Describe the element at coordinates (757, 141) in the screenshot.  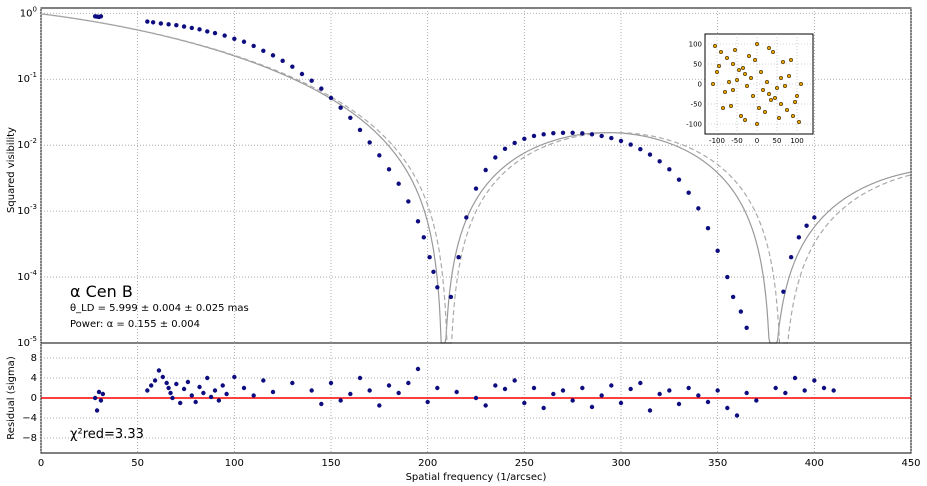
I see `uv-inset-x-tick-label: 0` at that location.